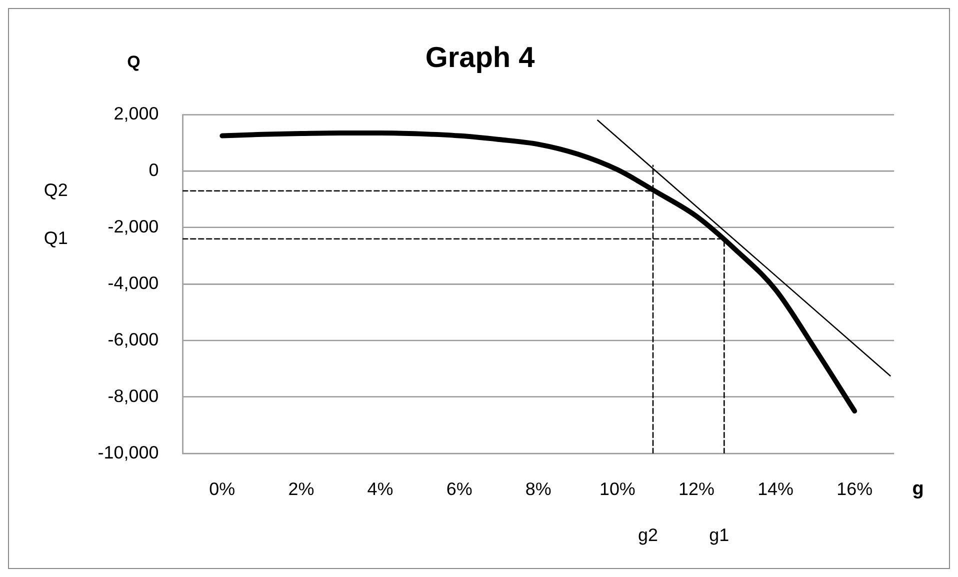 This screenshot has width=958, height=577. I want to click on y-tick-label: -6,000, so click(133, 339).